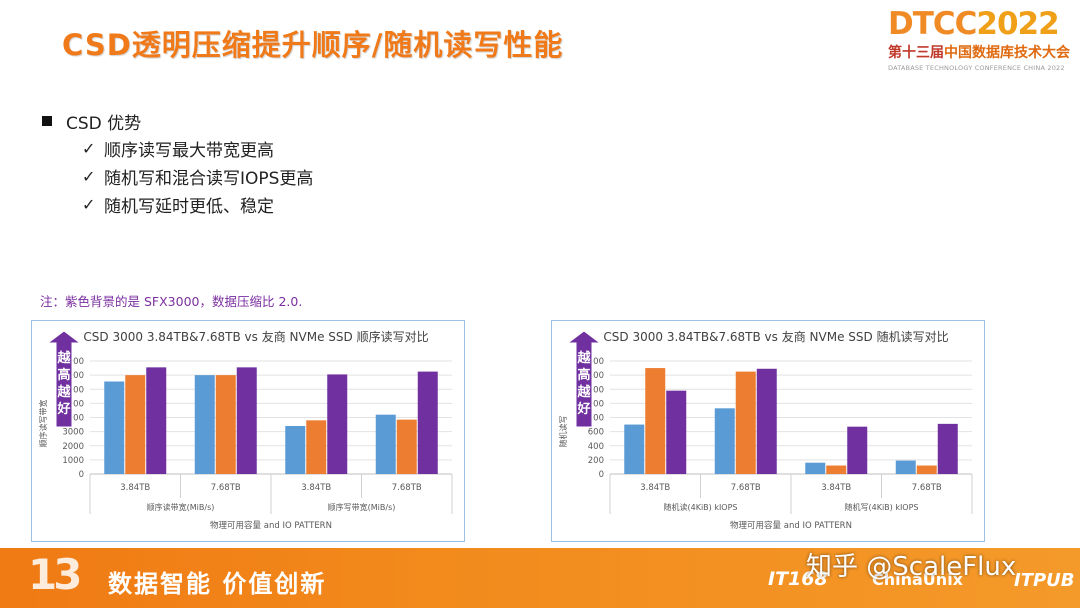 The height and width of the screenshot is (608, 1080). I want to click on y-tick-label: 2000, so click(73, 447).